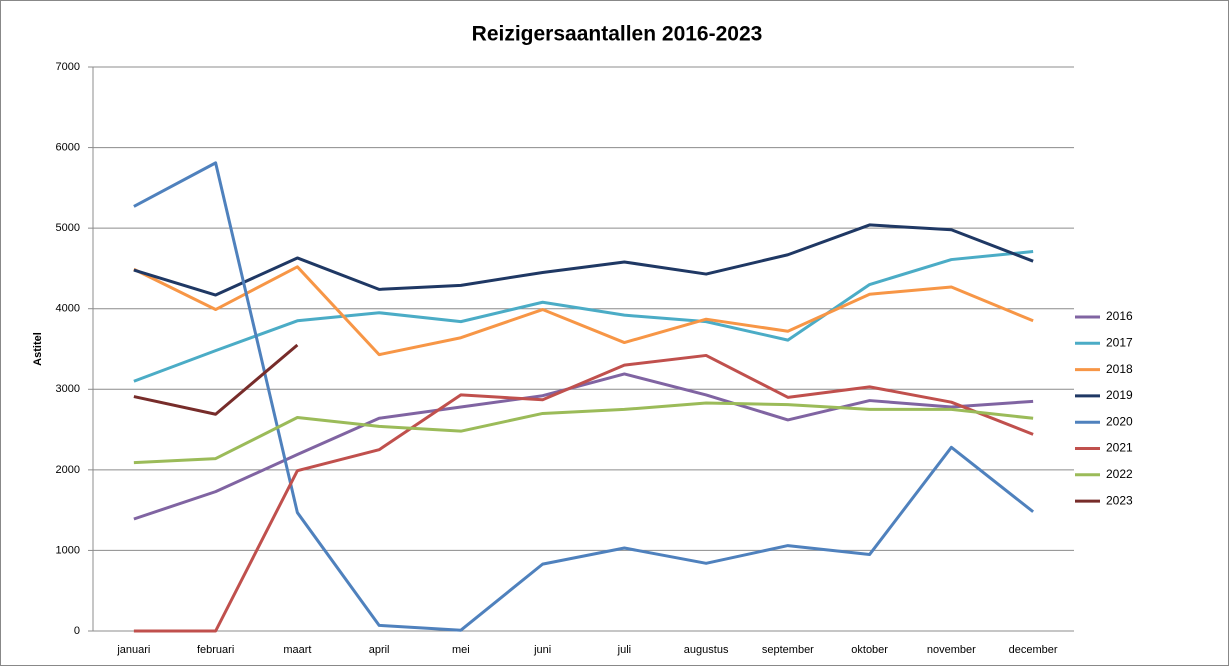 The height and width of the screenshot is (671, 1229). Describe the element at coordinates (617, 34) in the screenshot. I see `chart-title: Reizigersaantallen 2016-2023` at that location.